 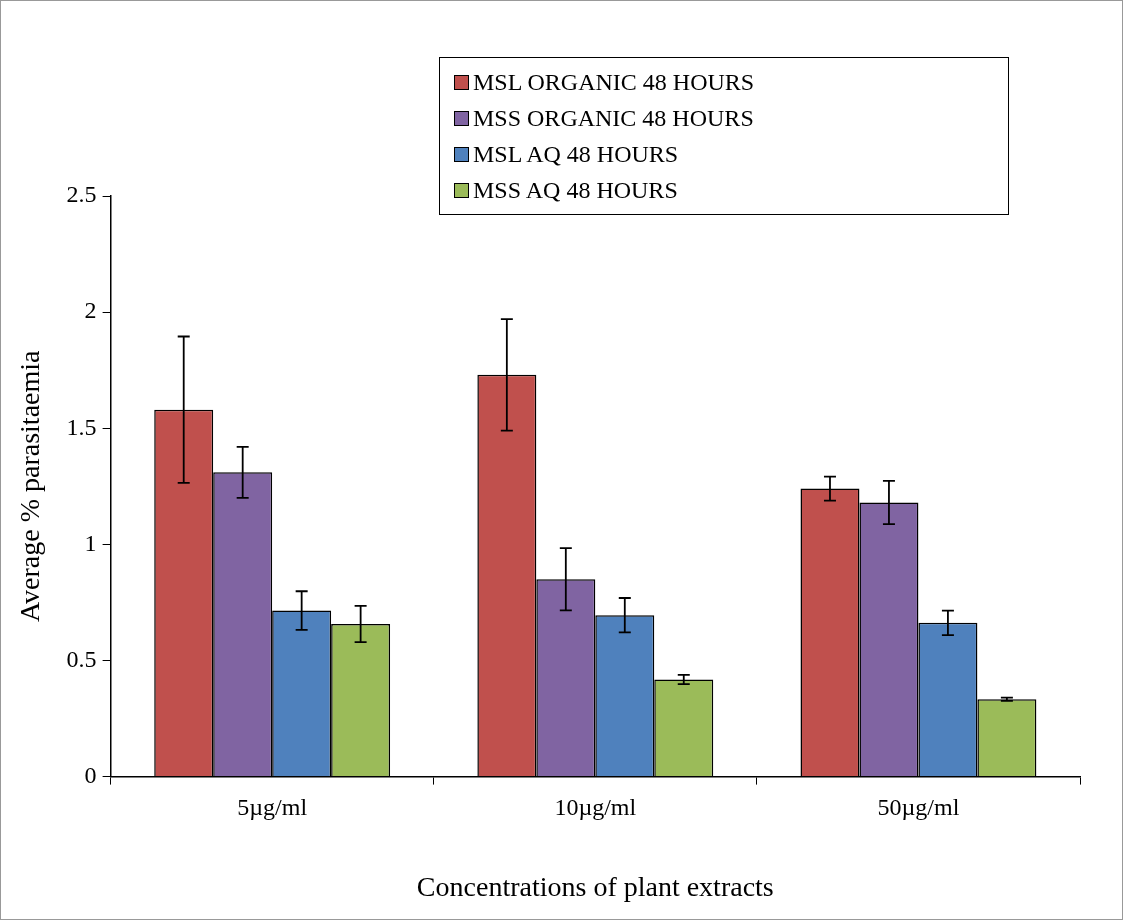 I want to click on legend-label: MSS ORGANIC 48 HOURS, so click(x=613, y=118).